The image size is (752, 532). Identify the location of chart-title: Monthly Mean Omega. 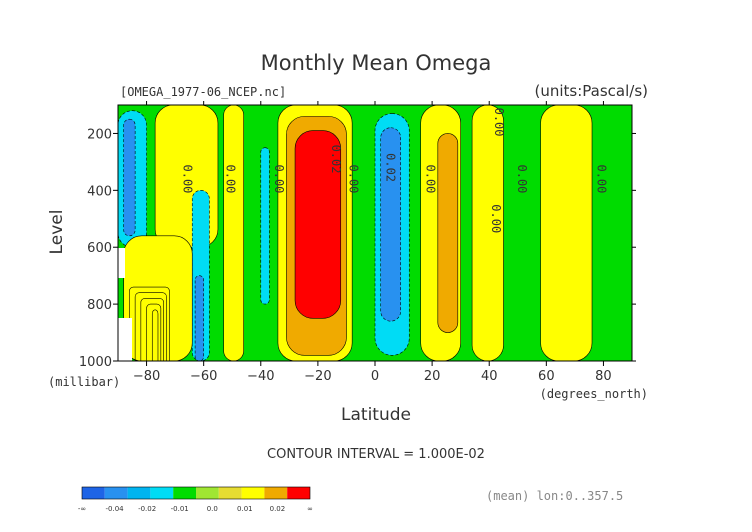
(376, 63).